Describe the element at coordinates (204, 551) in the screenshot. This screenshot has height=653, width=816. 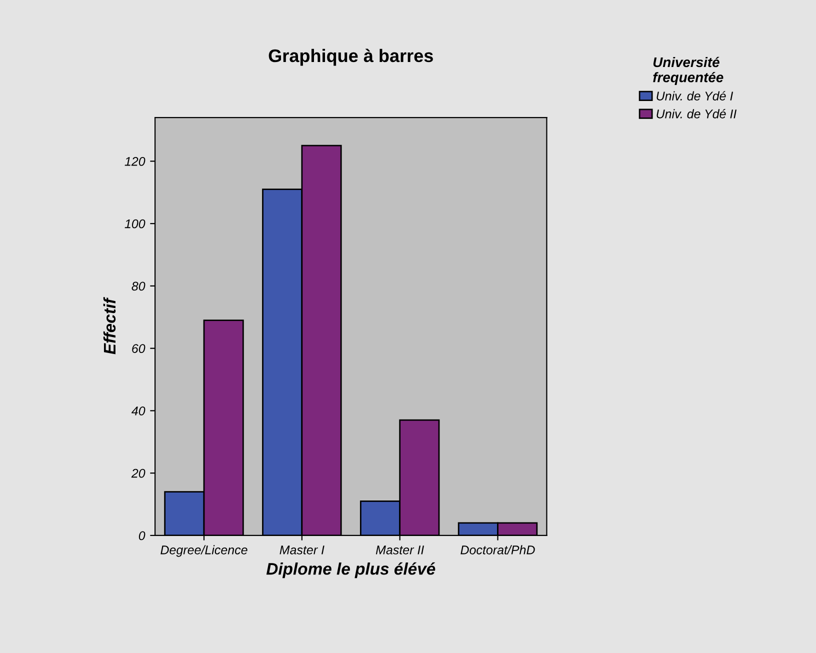
I see `x-tick-label: Degree/Licence` at that location.